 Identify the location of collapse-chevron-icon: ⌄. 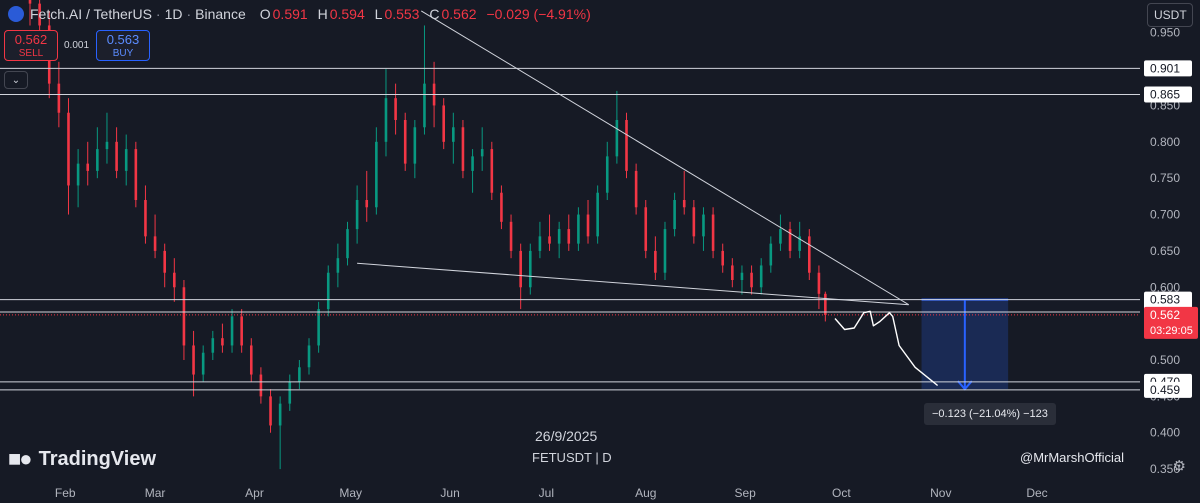
(16, 80).